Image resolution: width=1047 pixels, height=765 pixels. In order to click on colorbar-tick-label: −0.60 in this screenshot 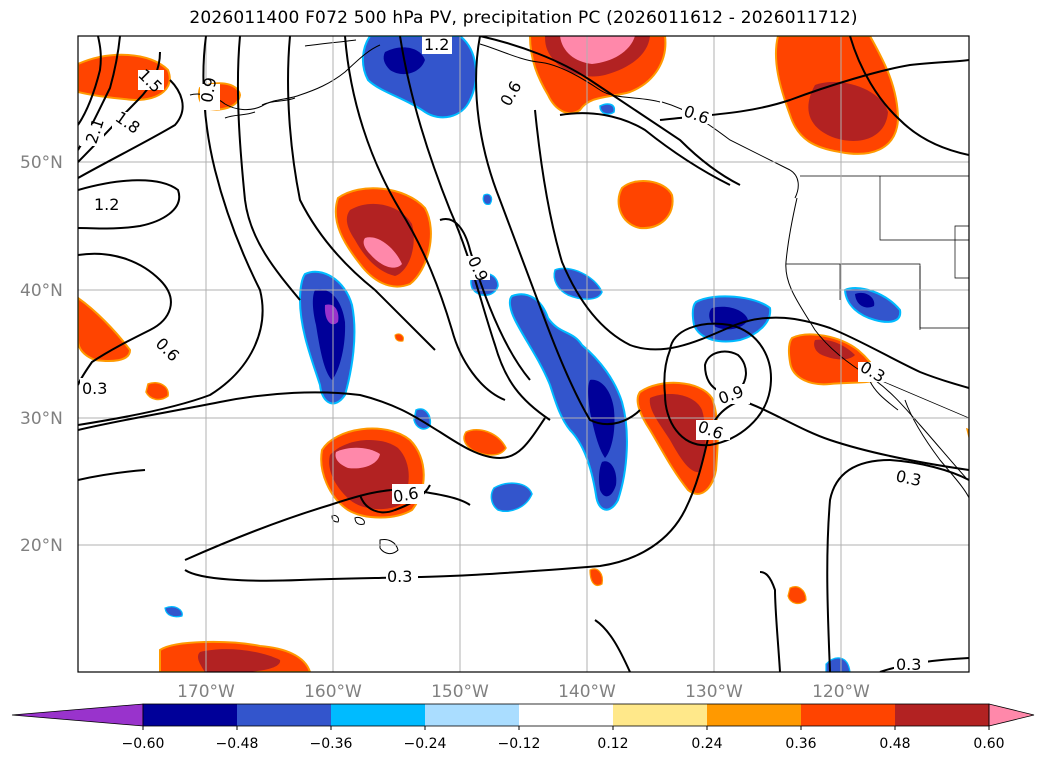, I will do `click(143, 744)`.